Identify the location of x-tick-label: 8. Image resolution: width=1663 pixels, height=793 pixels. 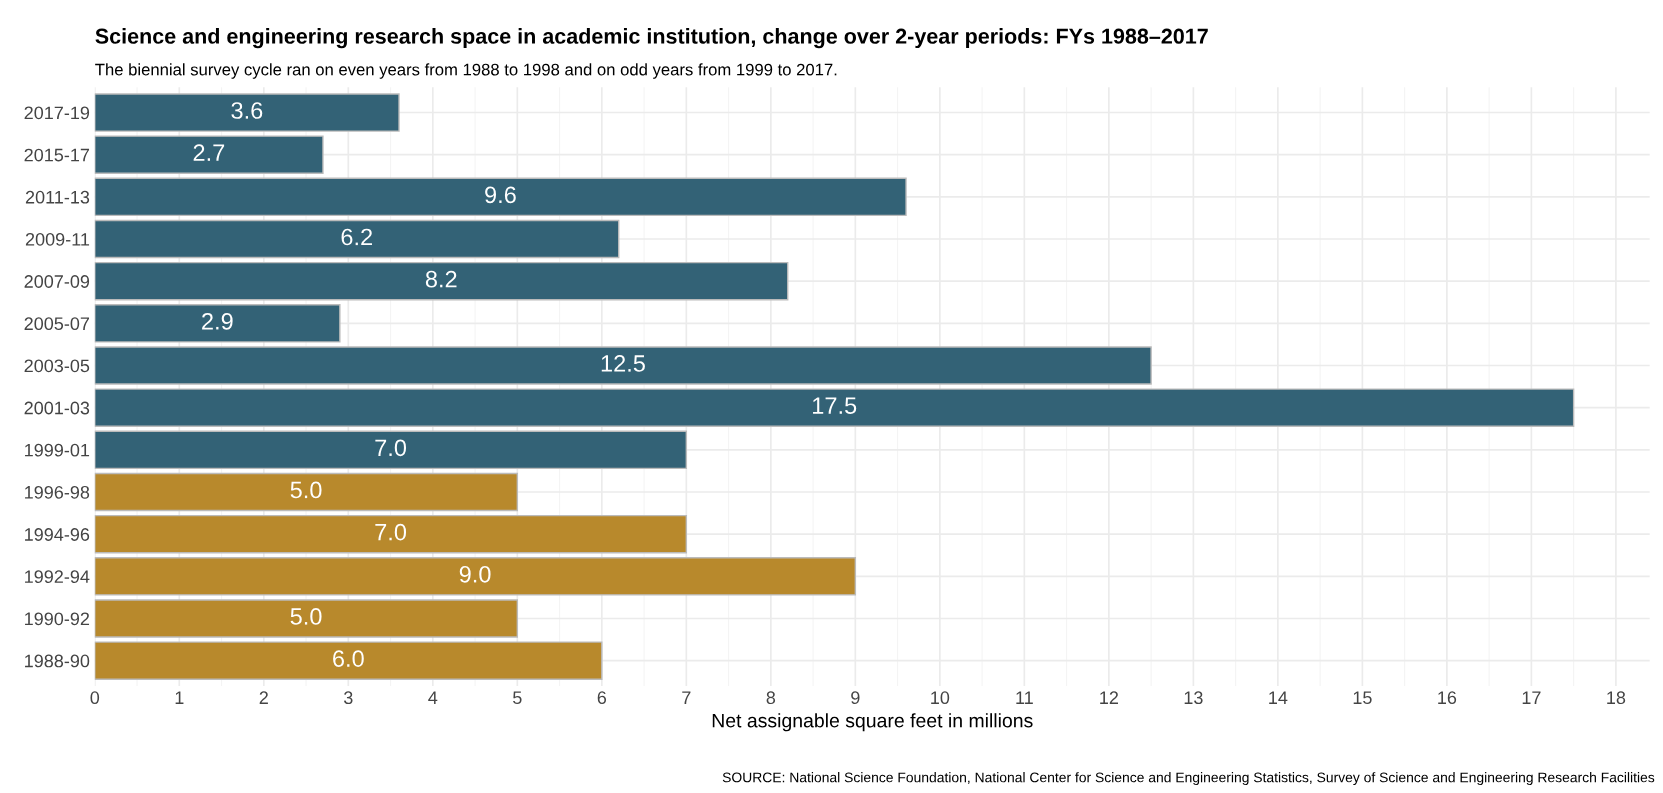
(771, 698).